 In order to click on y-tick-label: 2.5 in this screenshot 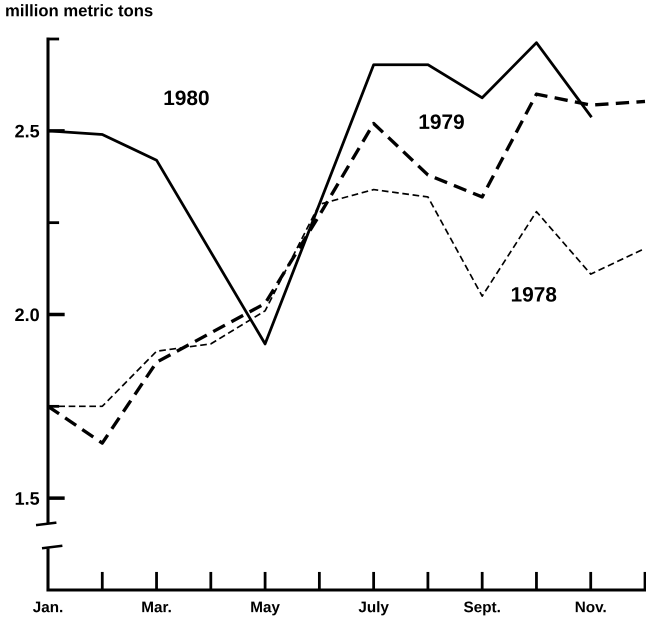, I will do `click(27, 131)`.